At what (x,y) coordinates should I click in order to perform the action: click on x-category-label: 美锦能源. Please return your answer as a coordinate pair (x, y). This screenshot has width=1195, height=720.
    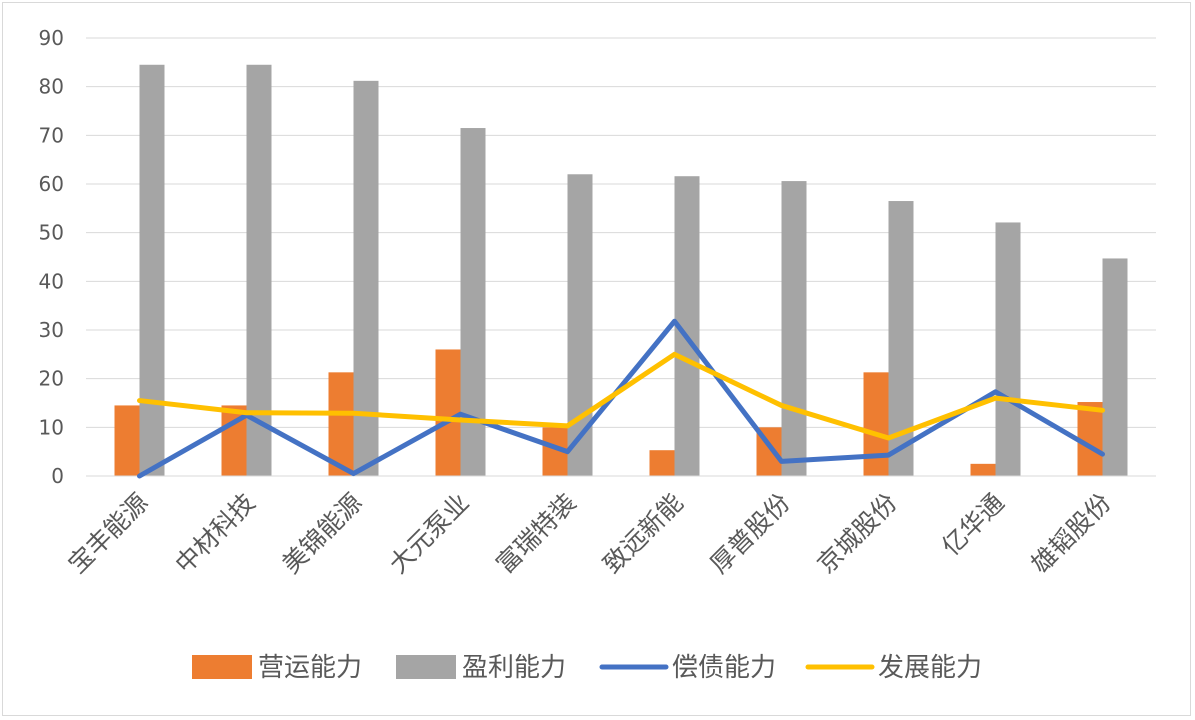
    Looking at the image, I should click on (322, 533).